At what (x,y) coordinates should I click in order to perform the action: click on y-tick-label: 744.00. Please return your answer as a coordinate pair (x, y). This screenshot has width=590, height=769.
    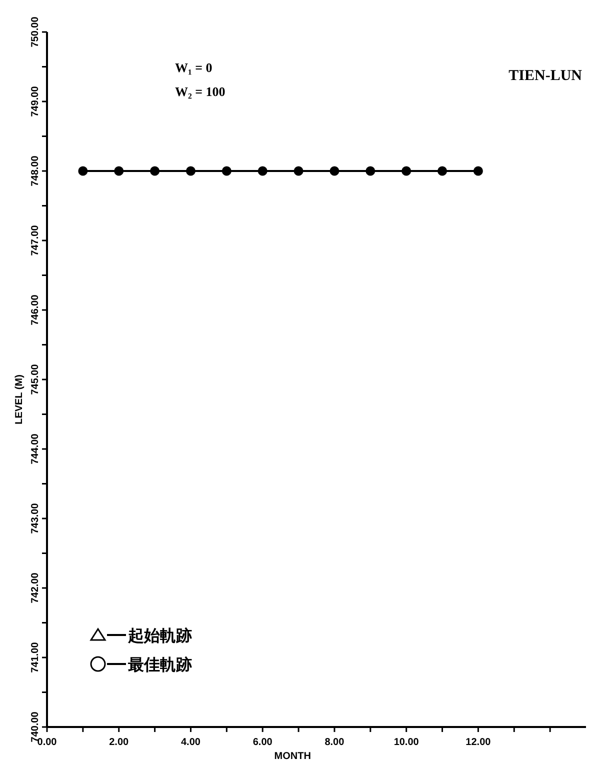
    Looking at the image, I should click on (35, 448).